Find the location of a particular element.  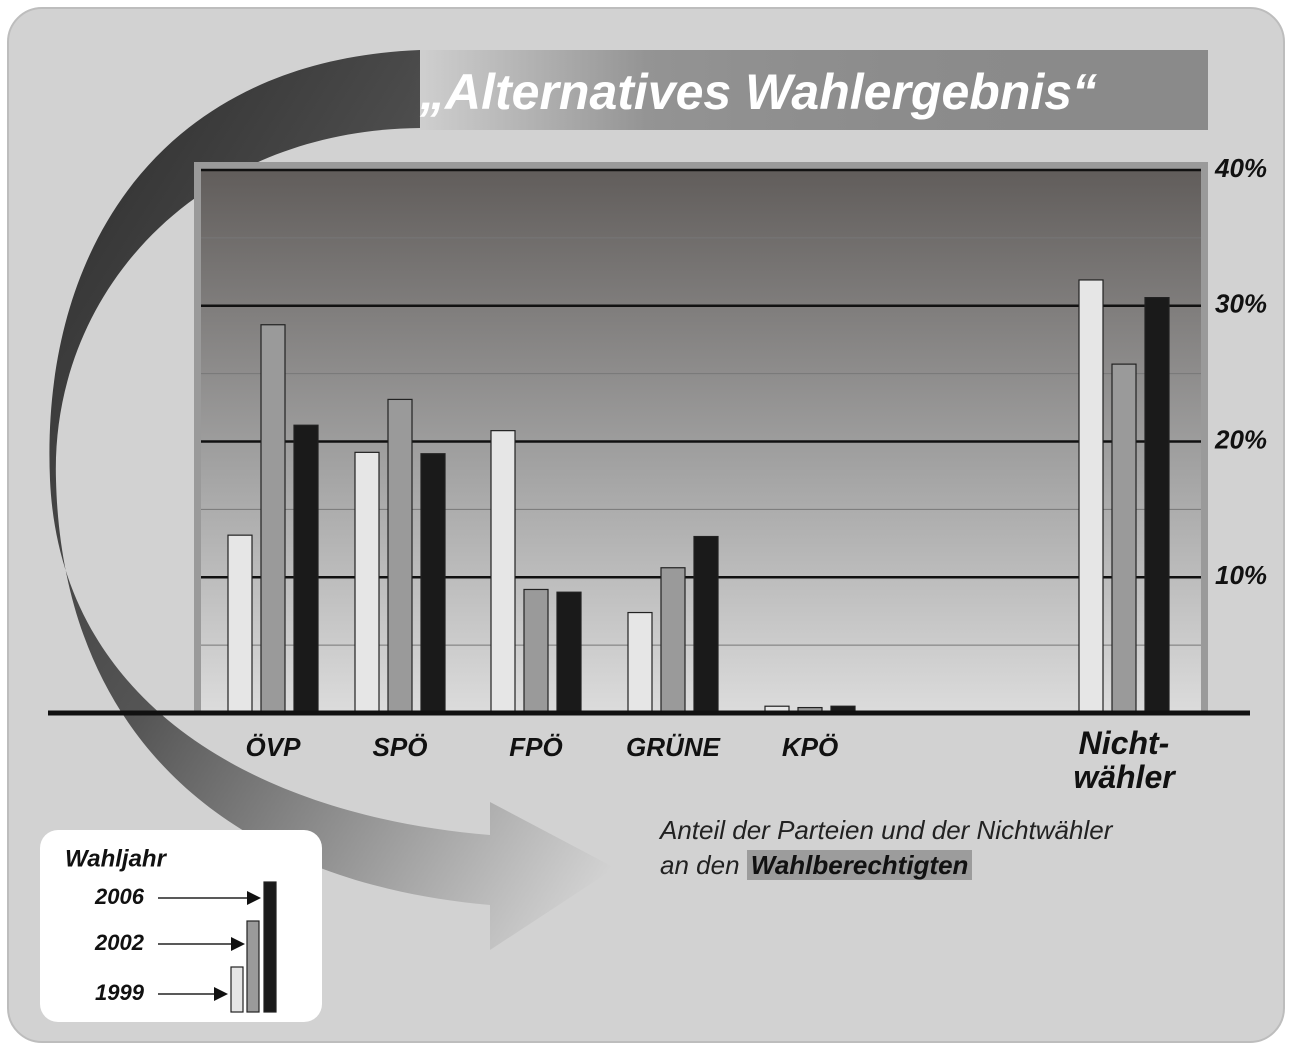

y-tick-label: 40% is located at coordinates (1240, 168).